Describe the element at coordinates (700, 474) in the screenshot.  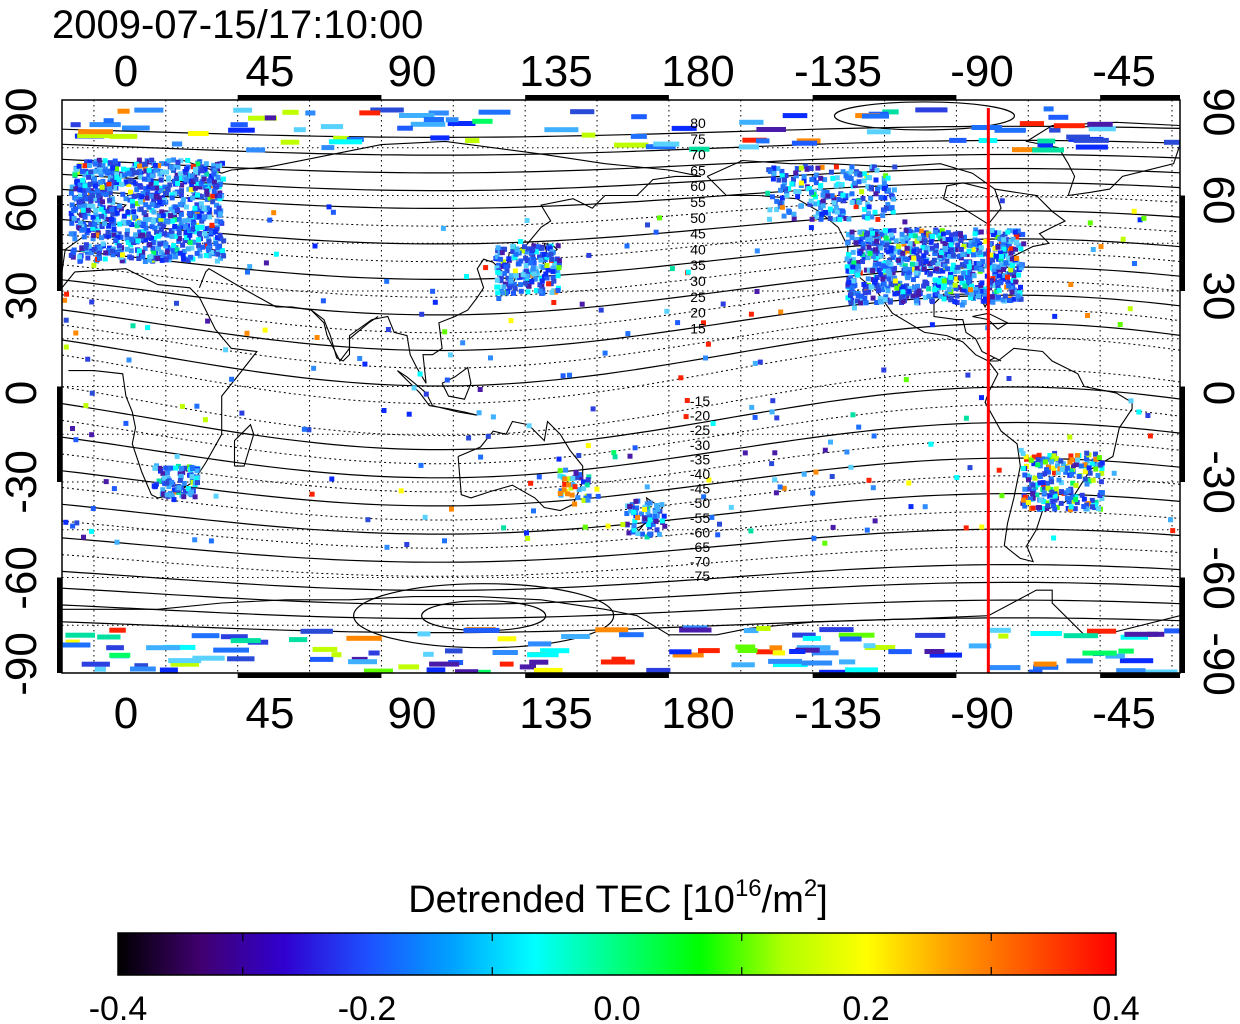
I see `contour-label: -40` at that location.